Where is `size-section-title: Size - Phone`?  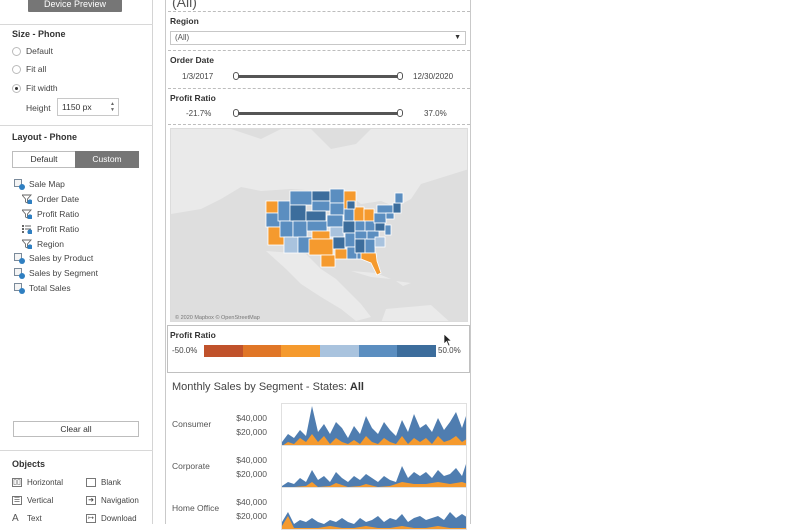 size-section-title: Size - Phone is located at coordinates (39, 34).